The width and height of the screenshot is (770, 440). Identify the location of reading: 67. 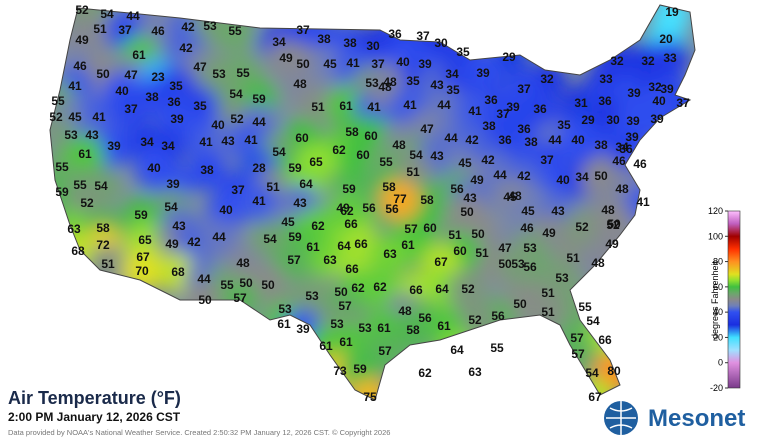
(595, 397).